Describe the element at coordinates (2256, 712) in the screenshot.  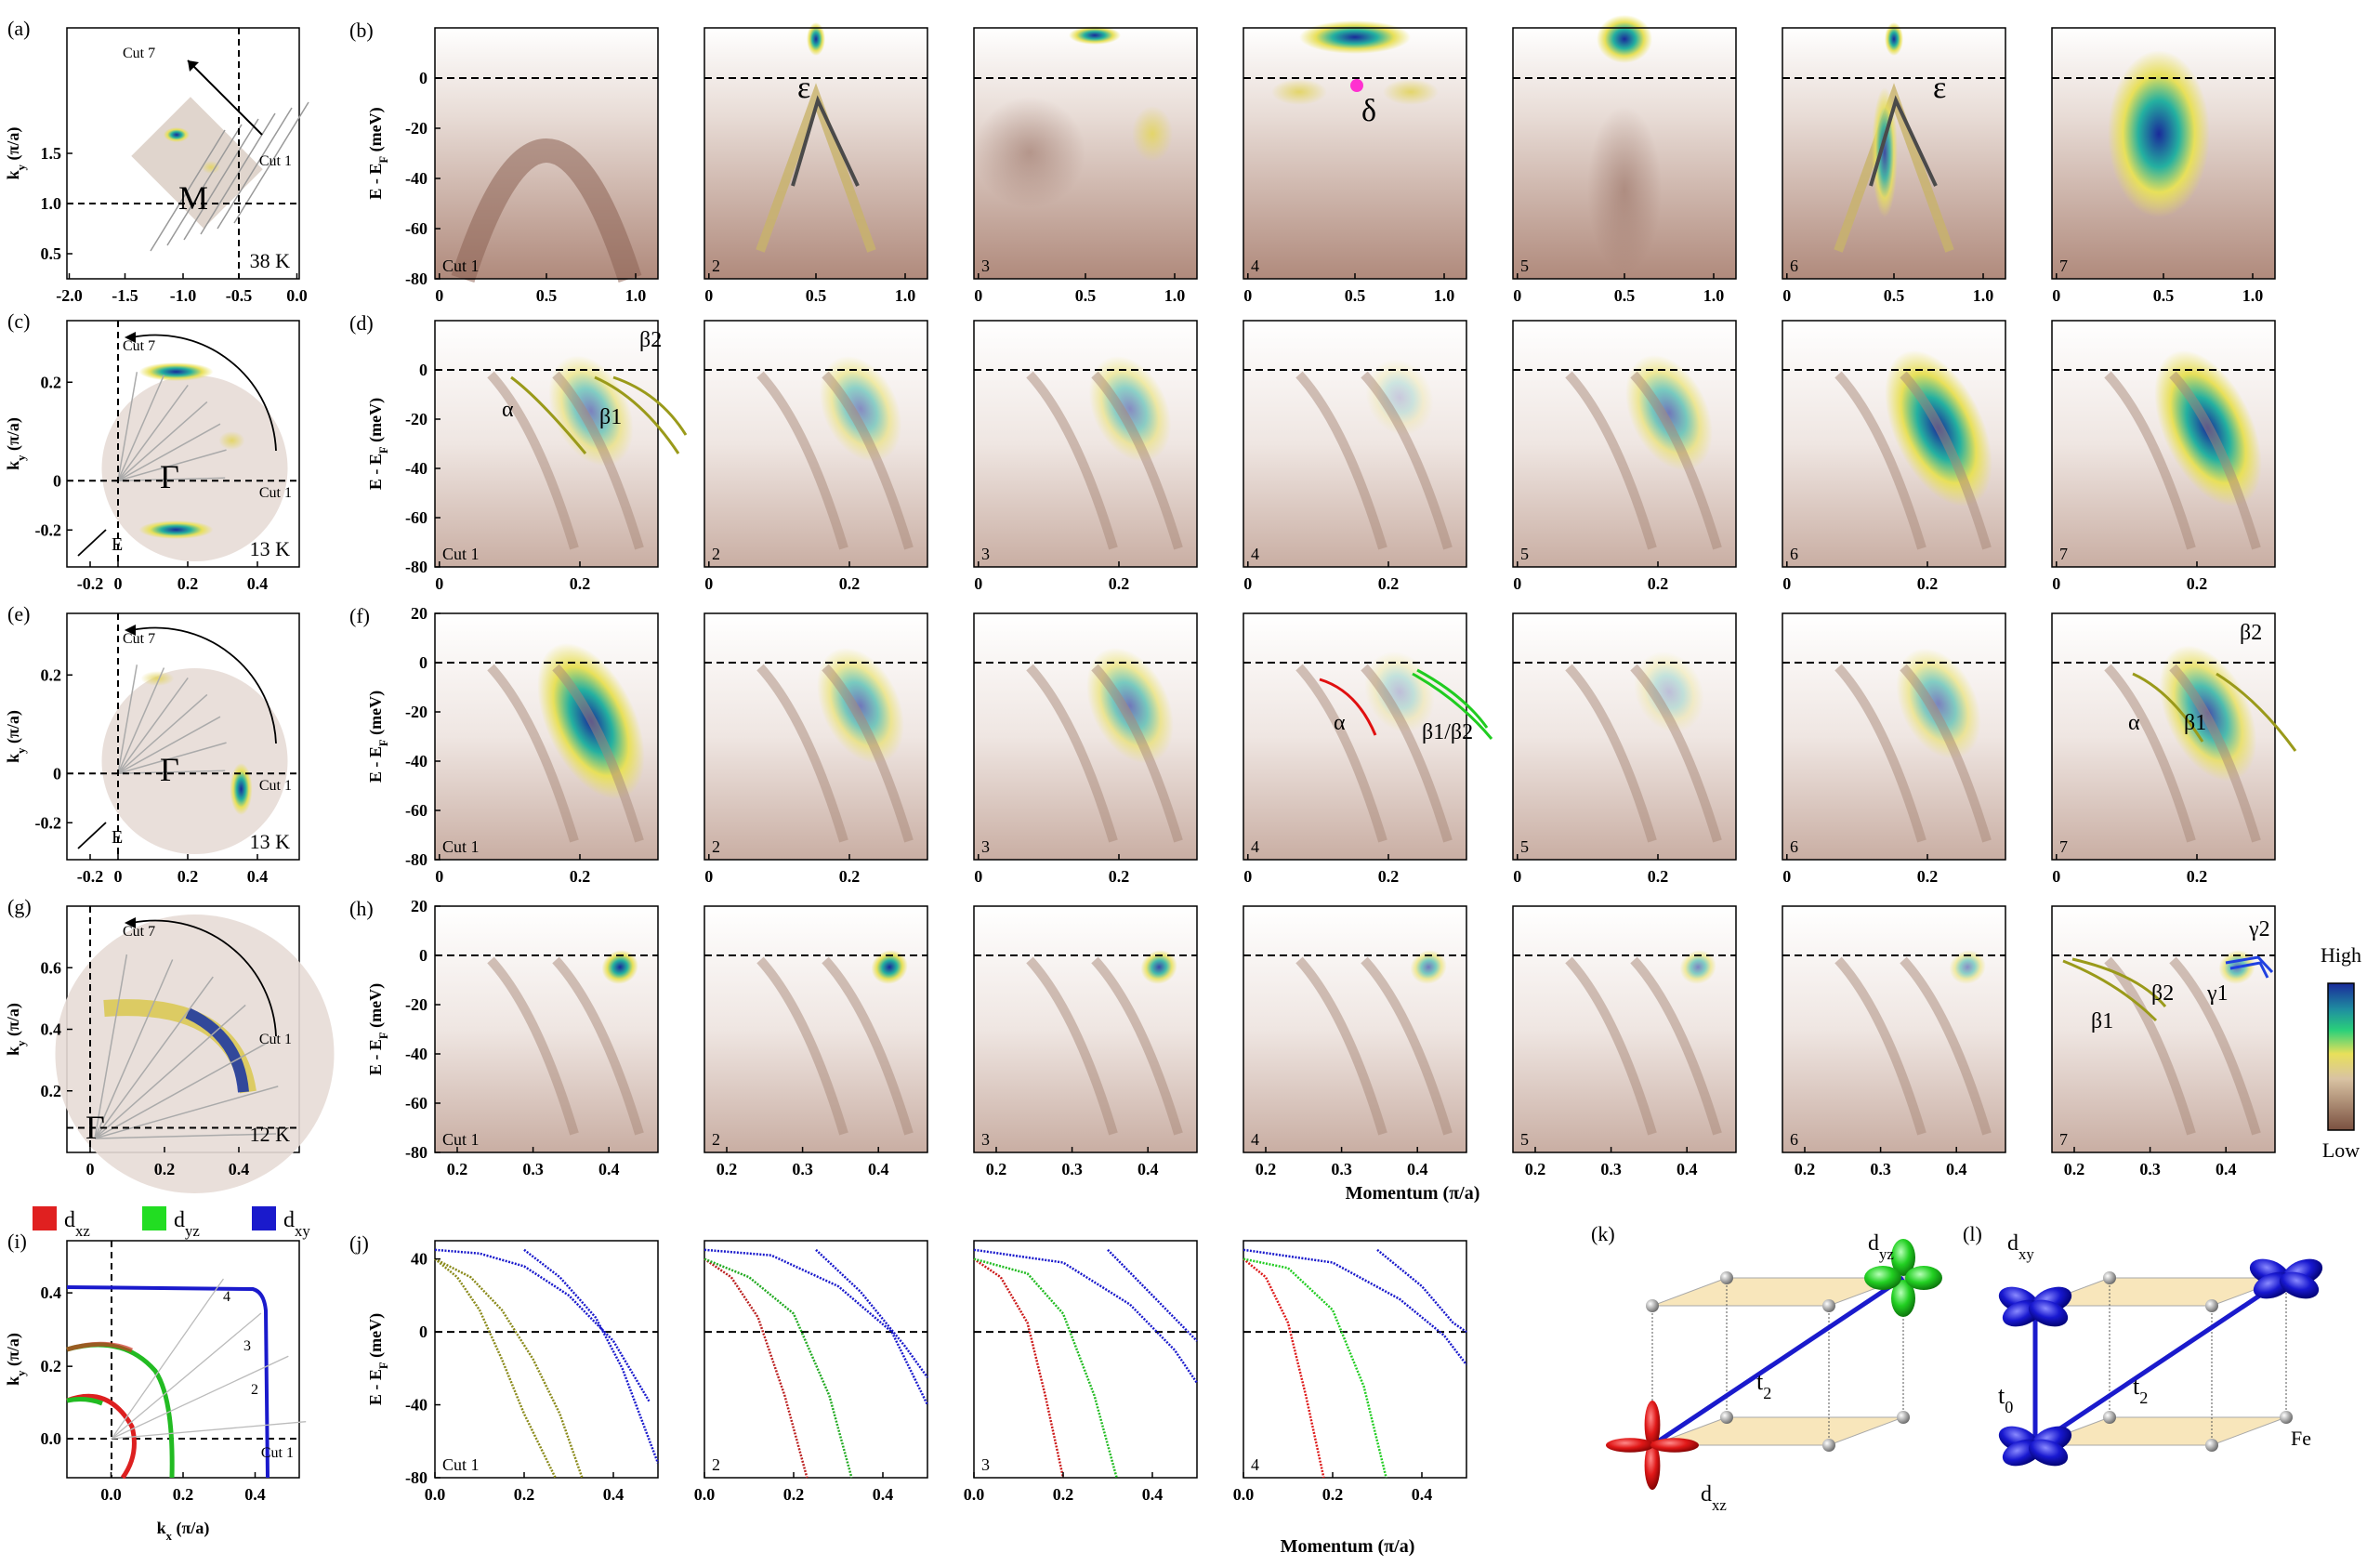
I see `band-guide-beta1` at that location.